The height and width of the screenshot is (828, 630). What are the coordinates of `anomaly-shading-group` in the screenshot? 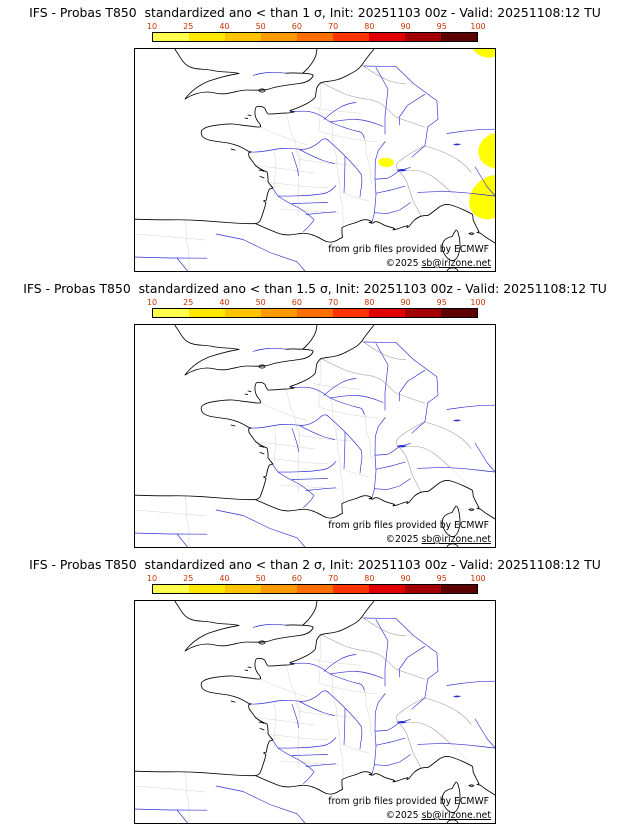 It's located at (436, 134).